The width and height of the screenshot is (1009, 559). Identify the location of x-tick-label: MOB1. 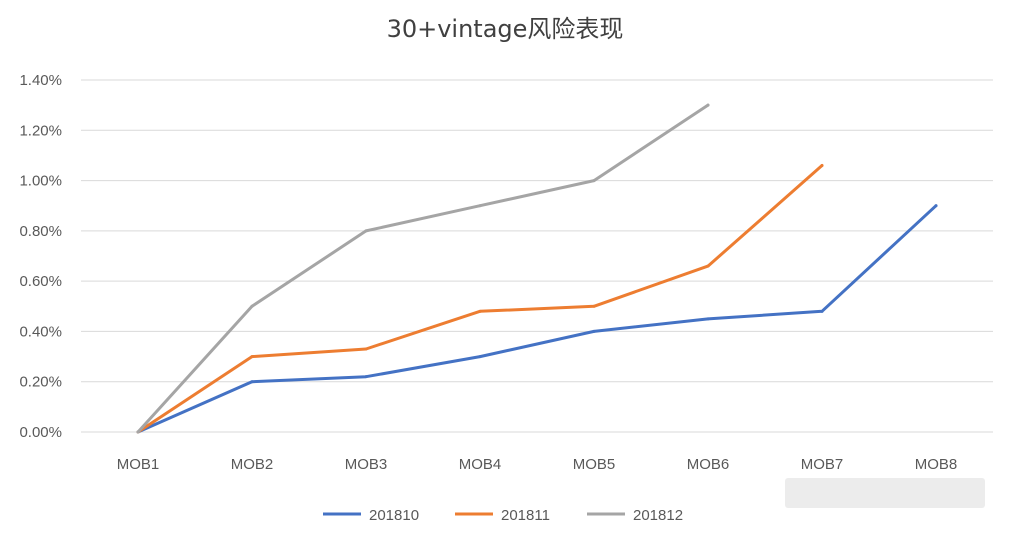
(138, 464).